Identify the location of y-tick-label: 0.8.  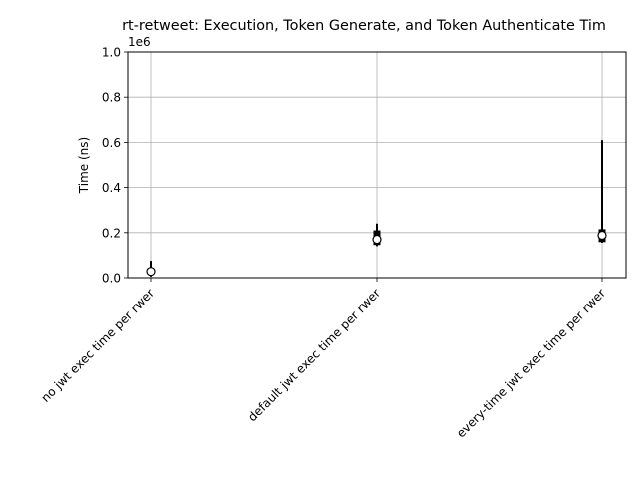
(111, 98).